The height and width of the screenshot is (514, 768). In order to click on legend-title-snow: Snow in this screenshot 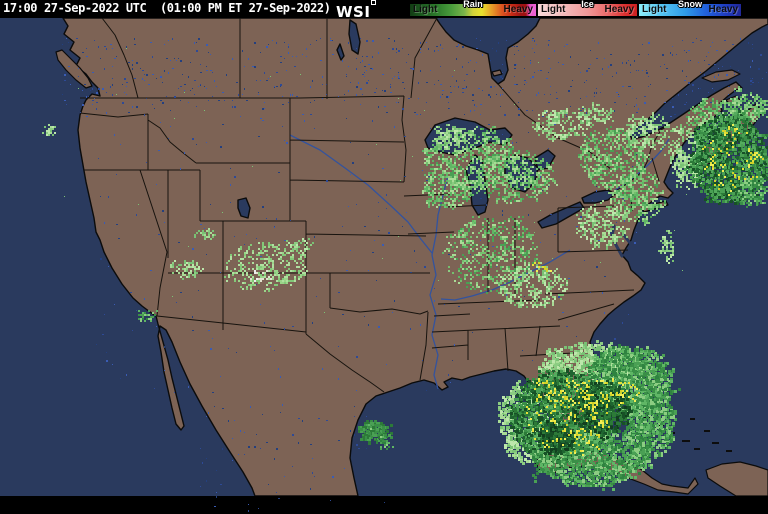, I will do `click(690, 4)`.